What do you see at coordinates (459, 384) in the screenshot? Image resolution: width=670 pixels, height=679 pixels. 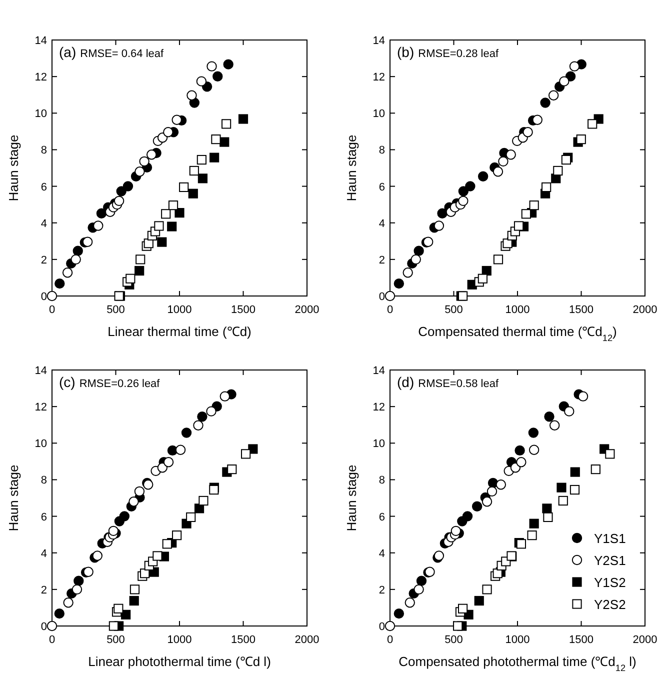 I see `annotation: RMSE=0.58 leaf` at bounding box center [459, 384].